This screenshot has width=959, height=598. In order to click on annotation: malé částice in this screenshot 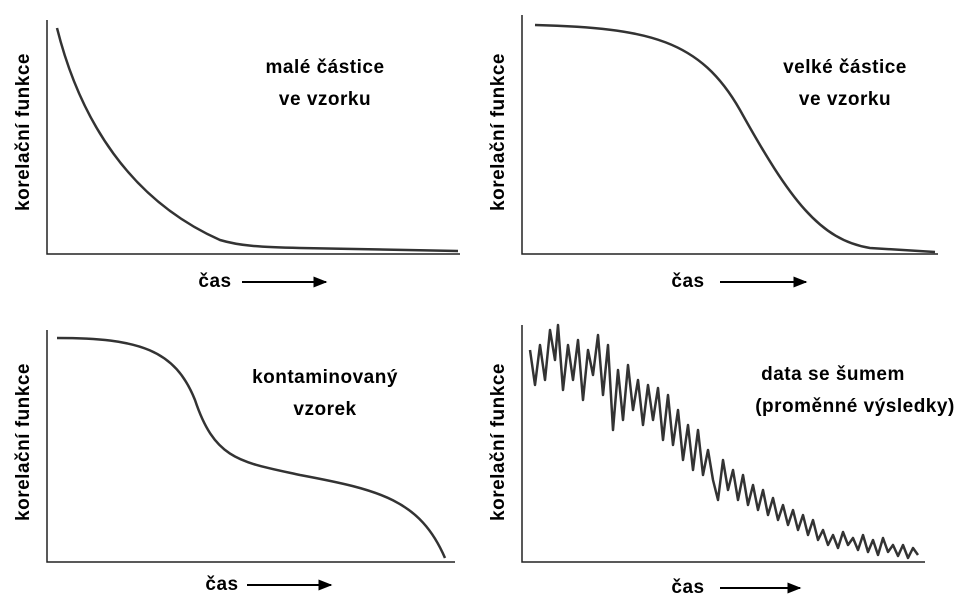, I will do `click(324, 67)`.